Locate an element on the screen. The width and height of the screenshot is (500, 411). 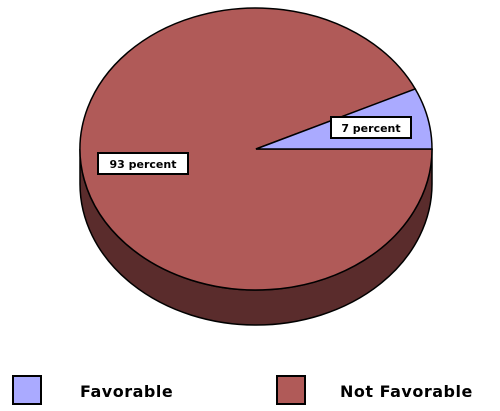
data-label-favorable-text: 7 percent is located at coordinates (370, 128).